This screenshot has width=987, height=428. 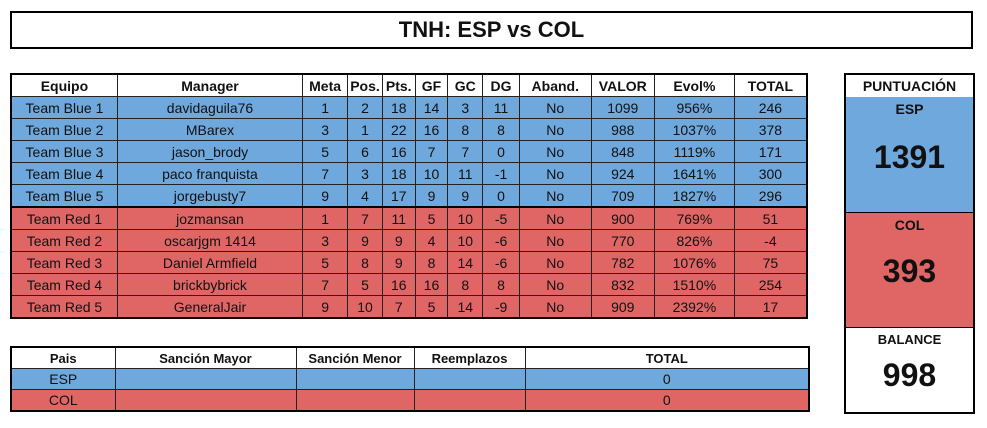 I want to click on standings-cell: 1076%, so click(x=694, y=262).